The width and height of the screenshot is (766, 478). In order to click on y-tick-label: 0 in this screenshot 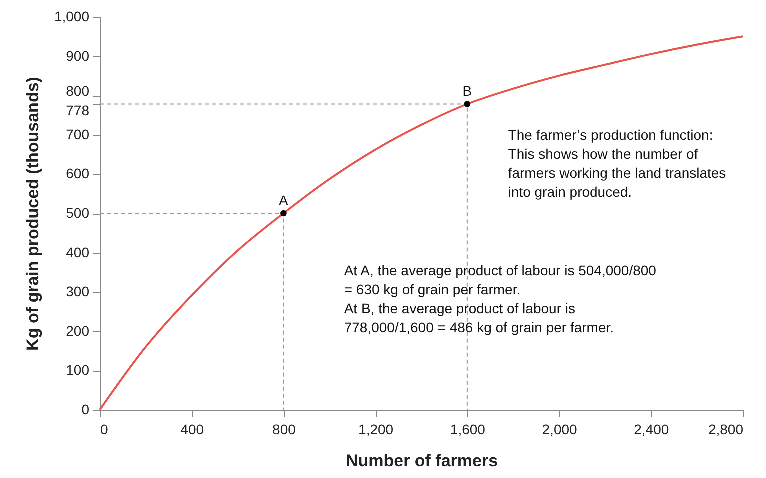, I will do `click(86, 410)`.